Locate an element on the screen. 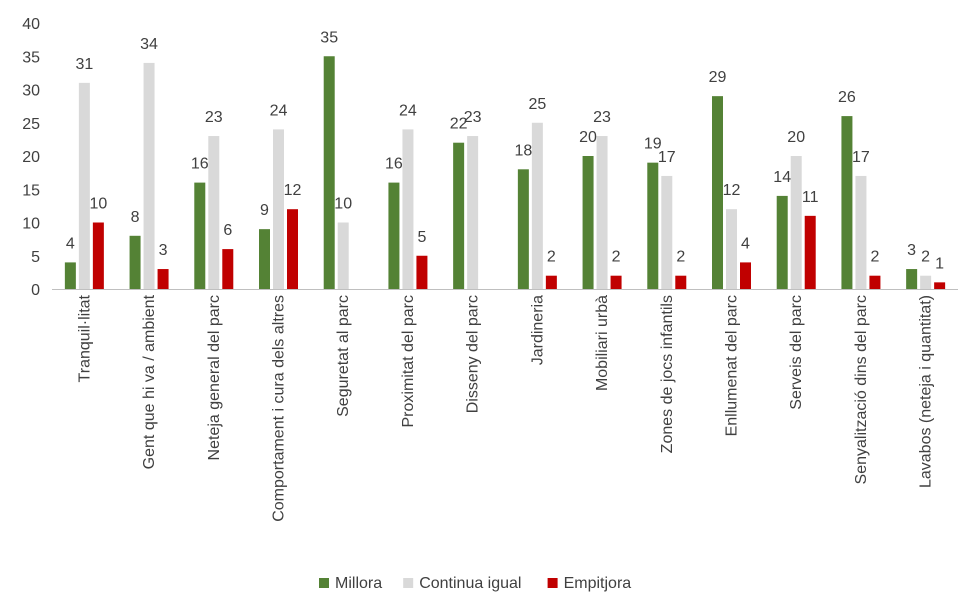  data-label: 18 is located at coordinates (523, 150).